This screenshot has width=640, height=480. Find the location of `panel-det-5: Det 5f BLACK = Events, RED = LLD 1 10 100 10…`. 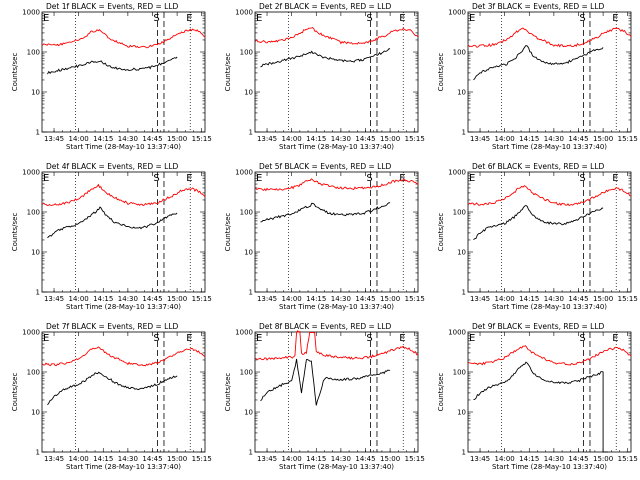

panel-det-5: Det 5f BLACK = Events, RED = LLD 1 10 100 10… is located at coordinates (324, 236).